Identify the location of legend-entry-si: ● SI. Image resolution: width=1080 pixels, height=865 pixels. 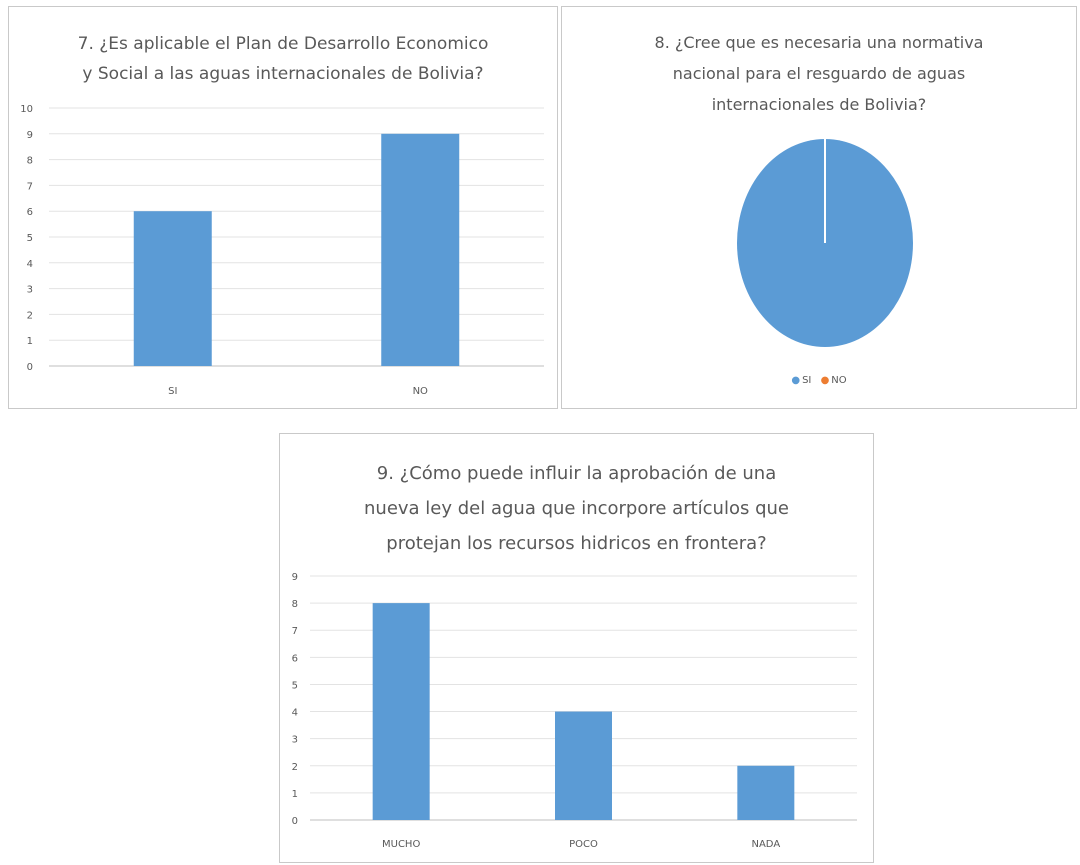
(801, 380).